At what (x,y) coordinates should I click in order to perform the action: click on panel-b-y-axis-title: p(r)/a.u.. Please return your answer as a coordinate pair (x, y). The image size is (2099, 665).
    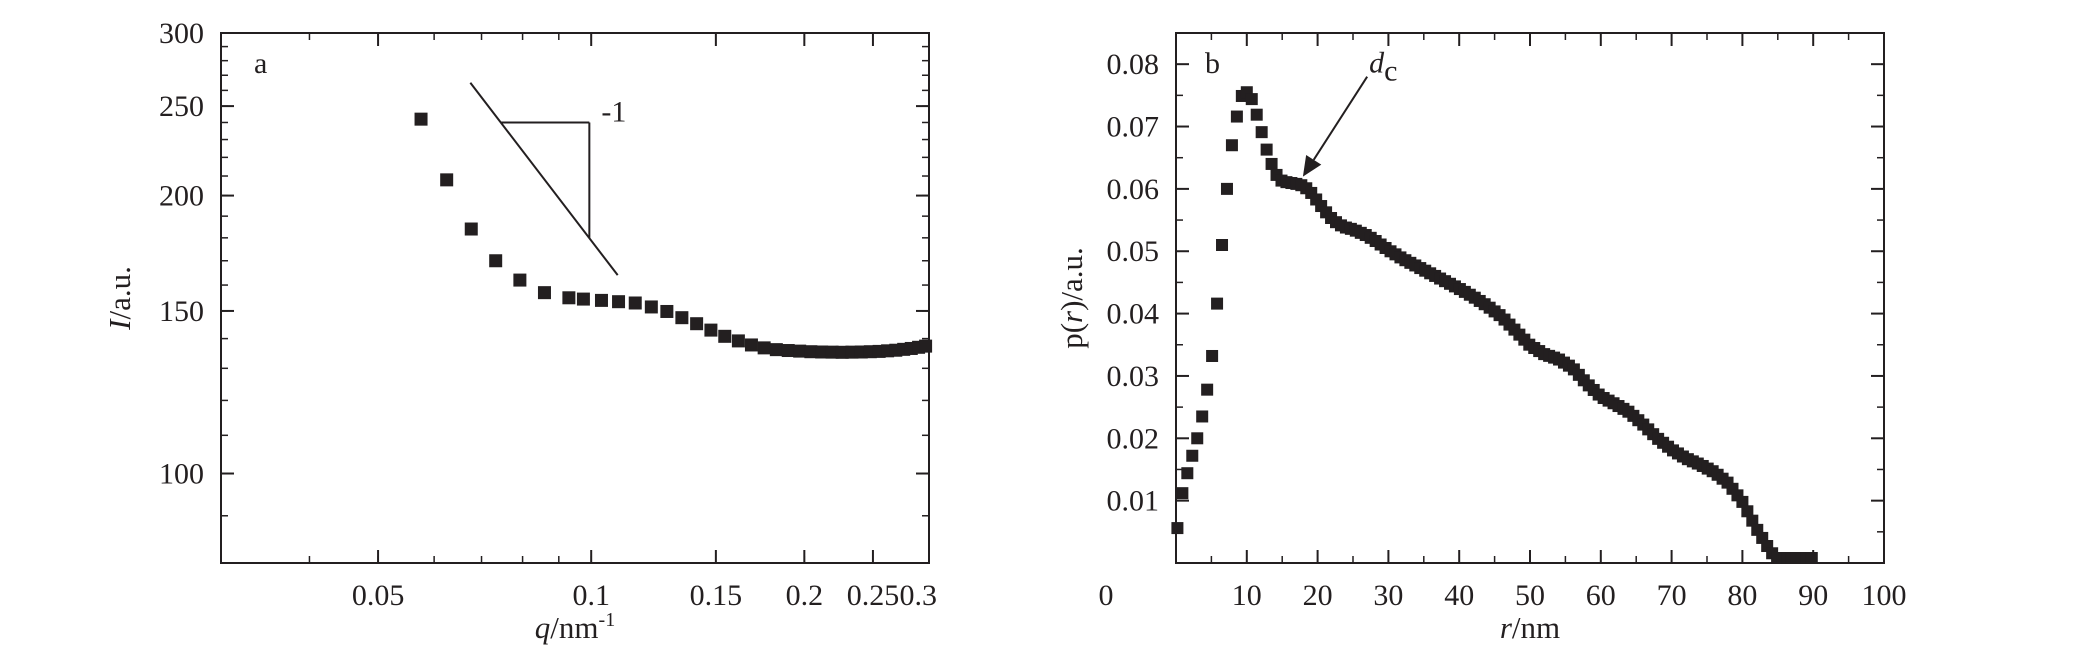
    Looking at the image, I should click on (1071, 298).